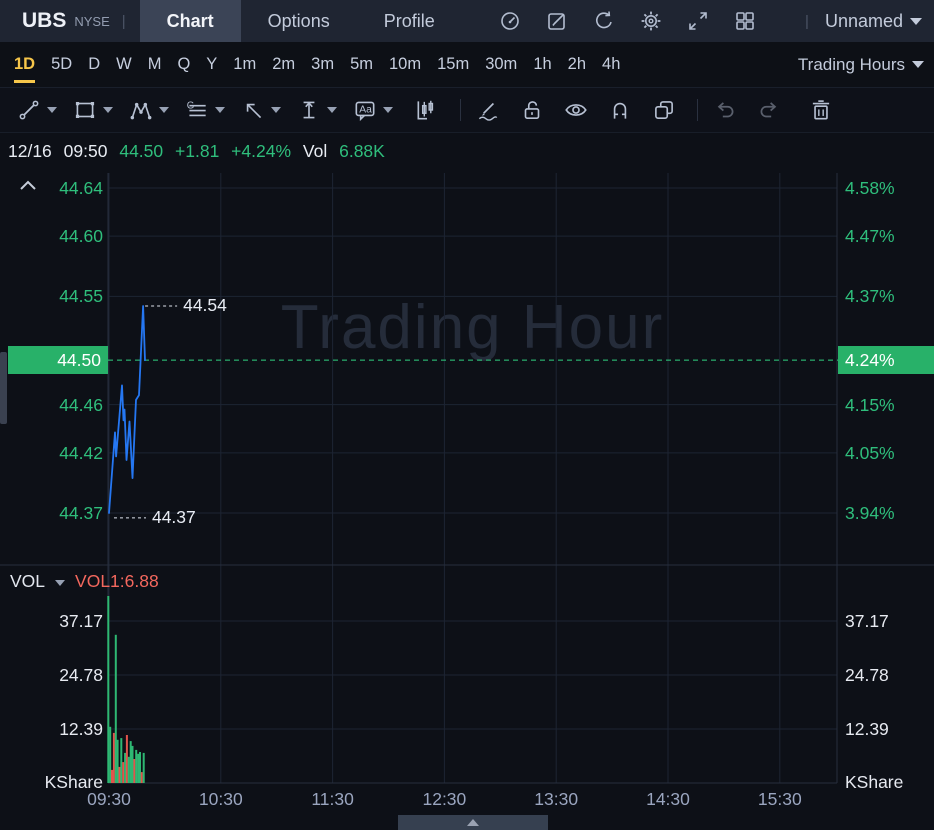 This screenshot has height=830, width=934. Describe the element at coordinates (886, 360) in the screenshot. I see `last-price-badge-right: 4.24%` at that location.